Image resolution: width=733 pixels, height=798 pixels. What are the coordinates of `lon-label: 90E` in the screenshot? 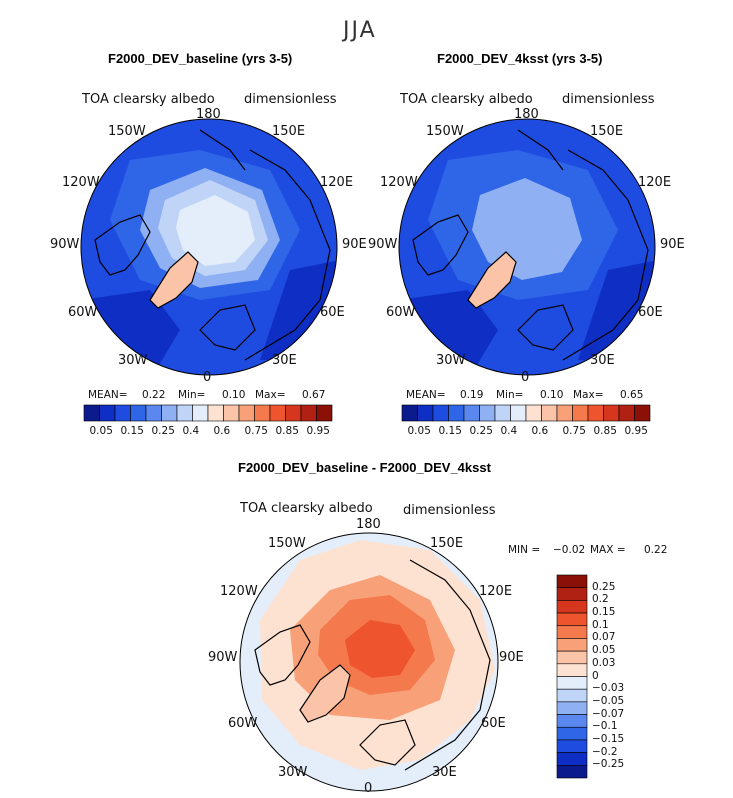 It's located at (672, 244).